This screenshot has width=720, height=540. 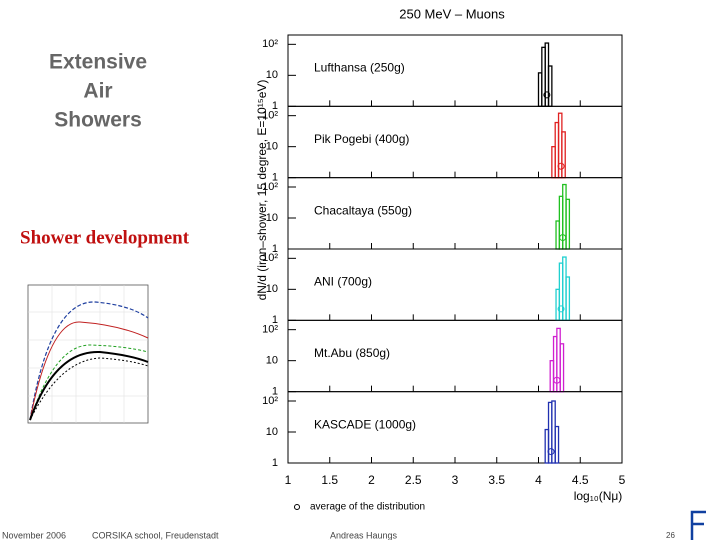 What do you see at coordinates (329, 480) in the screenshot?
I see `x-tick-label: 1.5` at bounding box center [329, 480].